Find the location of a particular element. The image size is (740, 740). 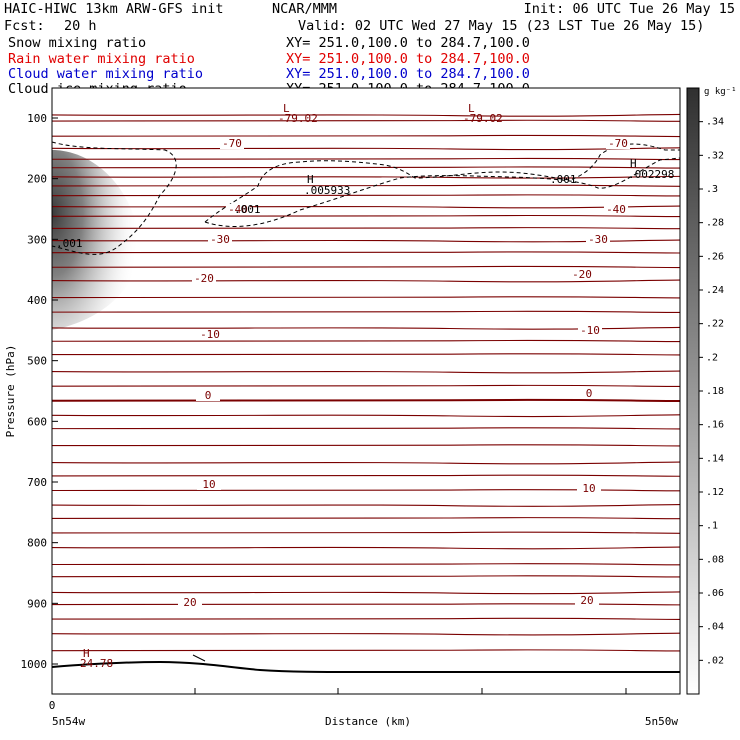

high-value-surface: 24.78 is located at coordinates (96, 663).